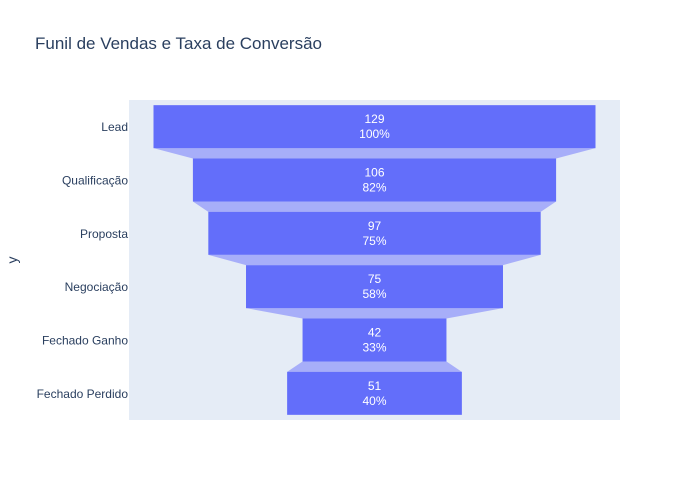 The width and height of the screenshot is (700, 500). Describe the element at coordinates (97, 287) in the screenshot. I see `y-tick-label: Negociação` at that location.